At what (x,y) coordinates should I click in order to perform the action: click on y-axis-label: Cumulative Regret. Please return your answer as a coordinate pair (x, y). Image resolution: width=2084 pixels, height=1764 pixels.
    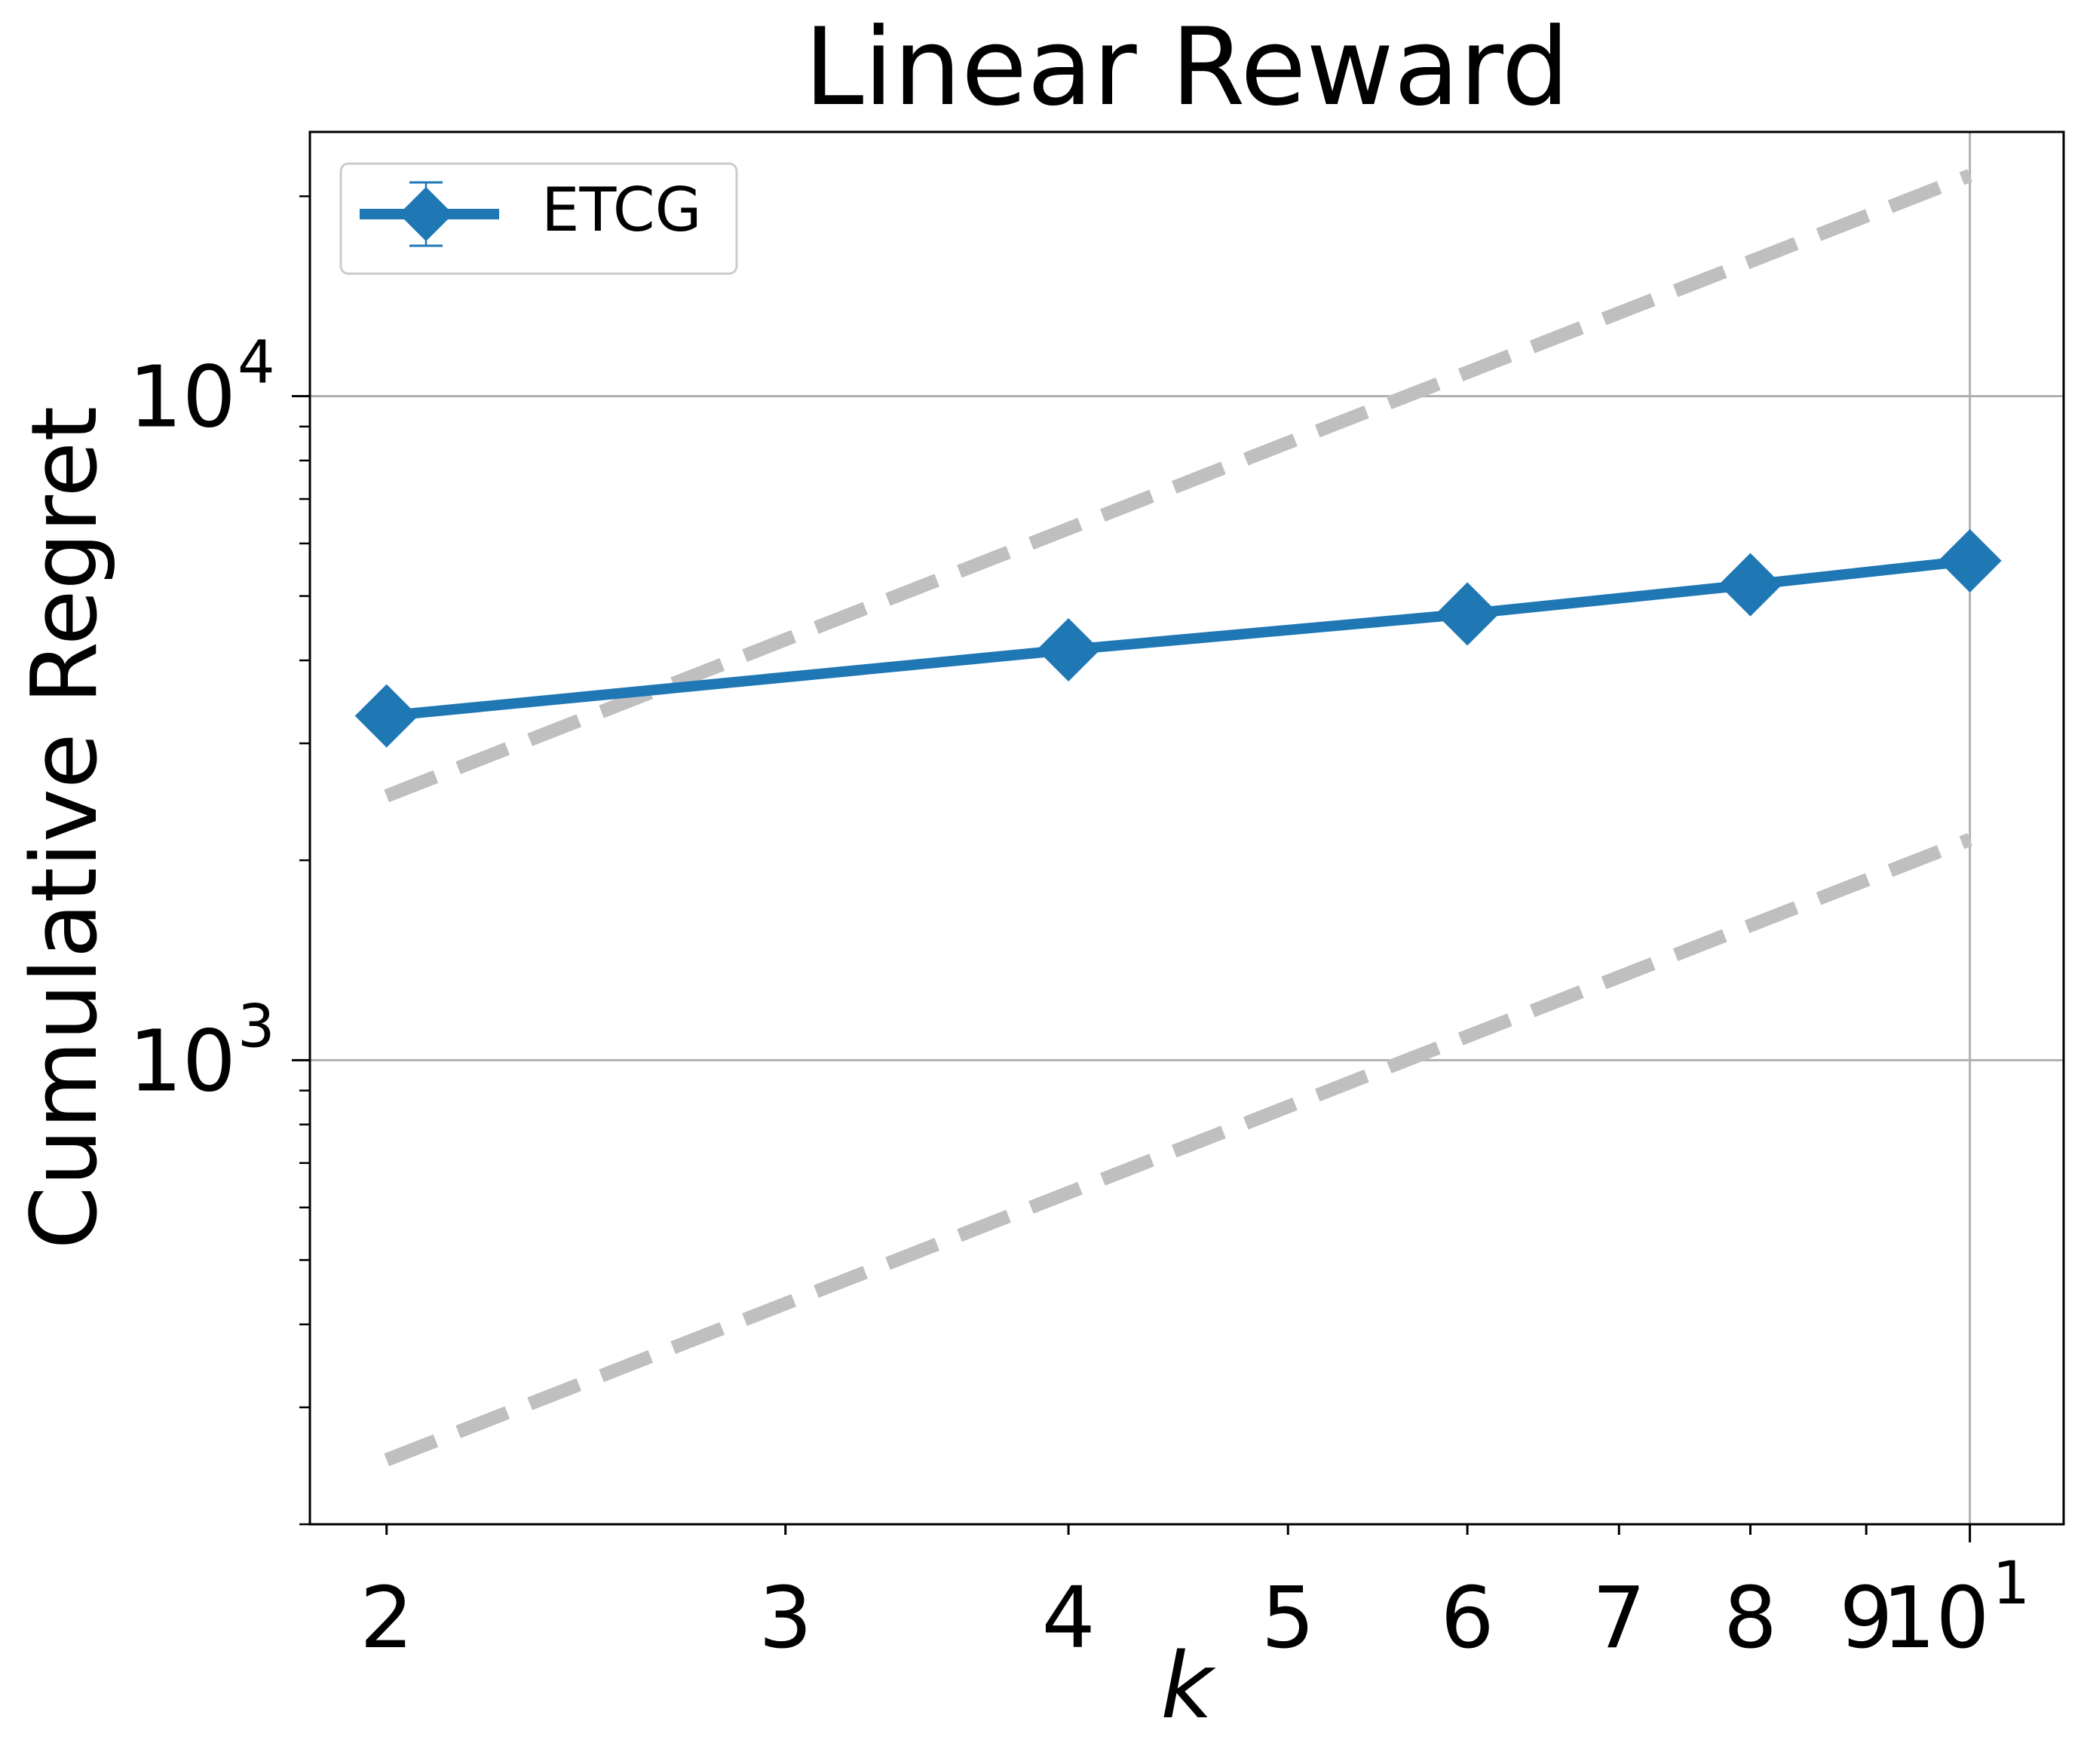
    Looking at the image, I should click on (65, 828).